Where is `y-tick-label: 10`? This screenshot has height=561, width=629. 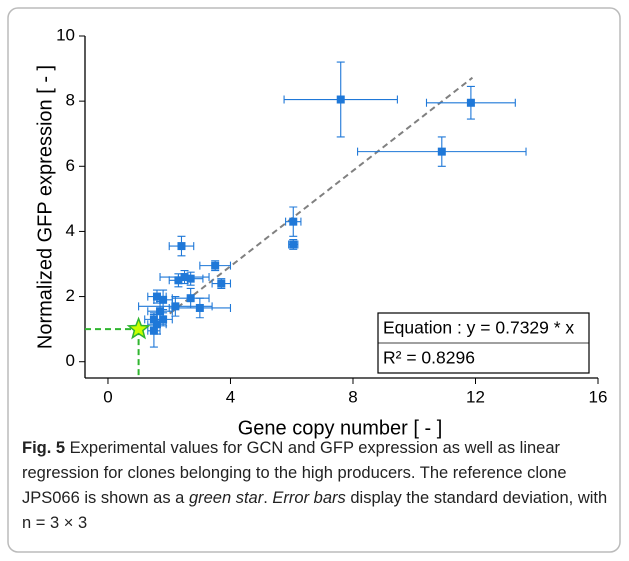
y-tick-label: 10 is located at coordinates (65, 34).